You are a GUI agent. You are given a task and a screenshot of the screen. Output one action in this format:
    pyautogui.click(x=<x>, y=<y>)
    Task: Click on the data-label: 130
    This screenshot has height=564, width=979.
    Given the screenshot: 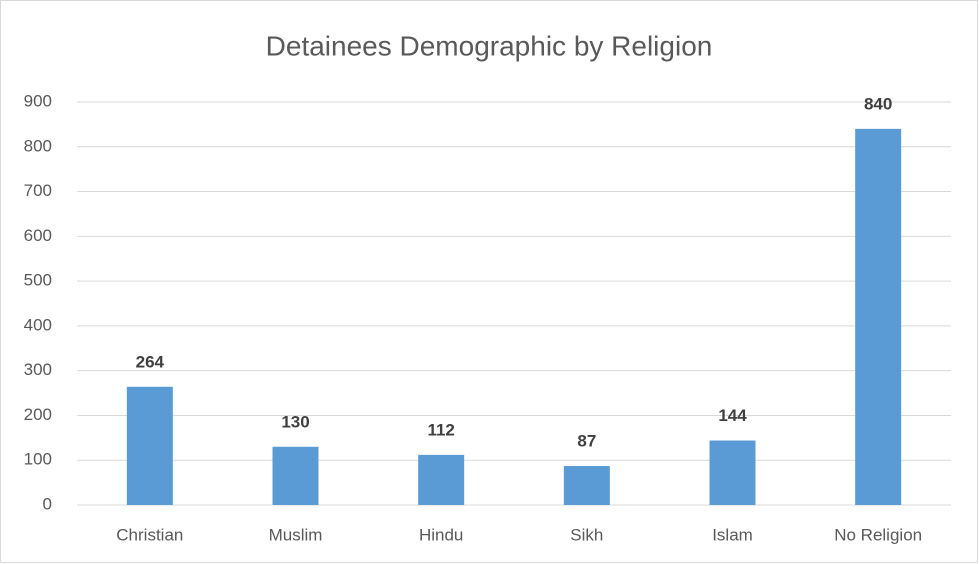 What is the action you would take?
    pyautogui.click(x=295, y=421)
    